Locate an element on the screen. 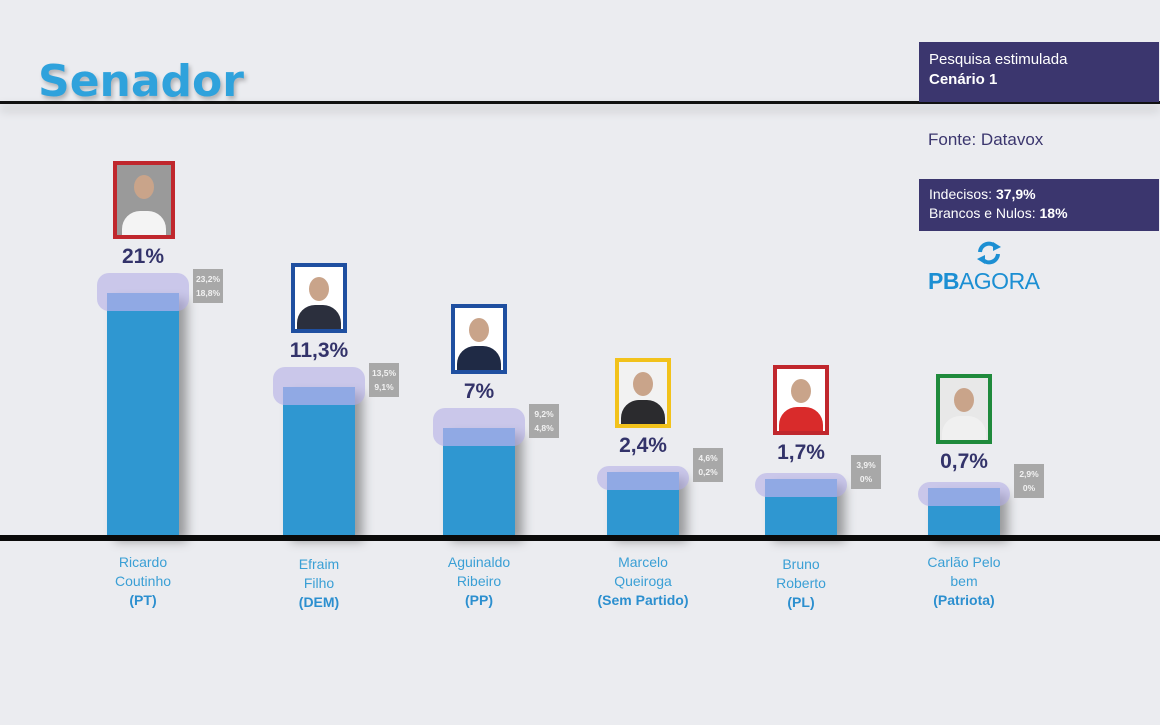  candidate-label-4: Bruno Roberto (PL) is located at coordinates (801, 583).